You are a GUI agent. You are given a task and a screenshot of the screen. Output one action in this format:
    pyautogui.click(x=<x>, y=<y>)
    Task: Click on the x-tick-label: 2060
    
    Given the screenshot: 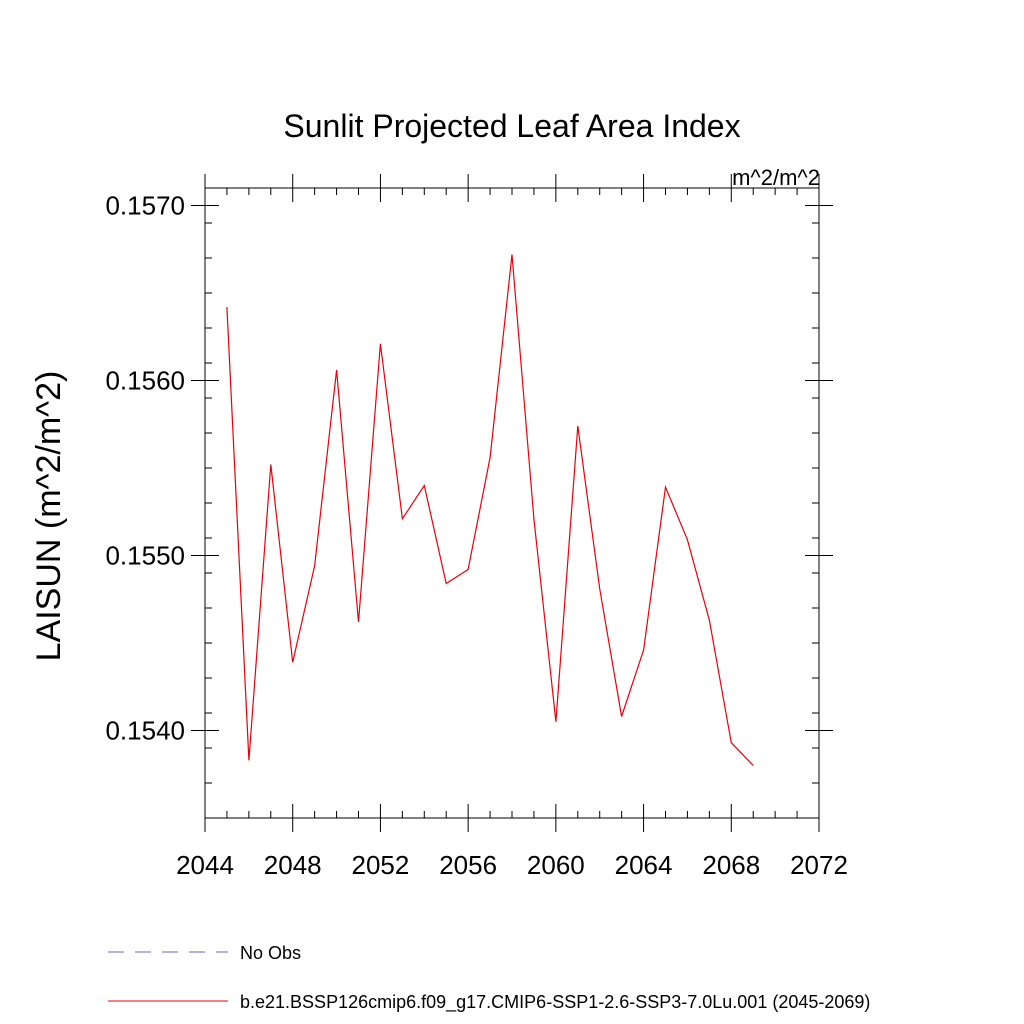 What is the action you would take?
    pyautogui.click(x=556, y=865)
    